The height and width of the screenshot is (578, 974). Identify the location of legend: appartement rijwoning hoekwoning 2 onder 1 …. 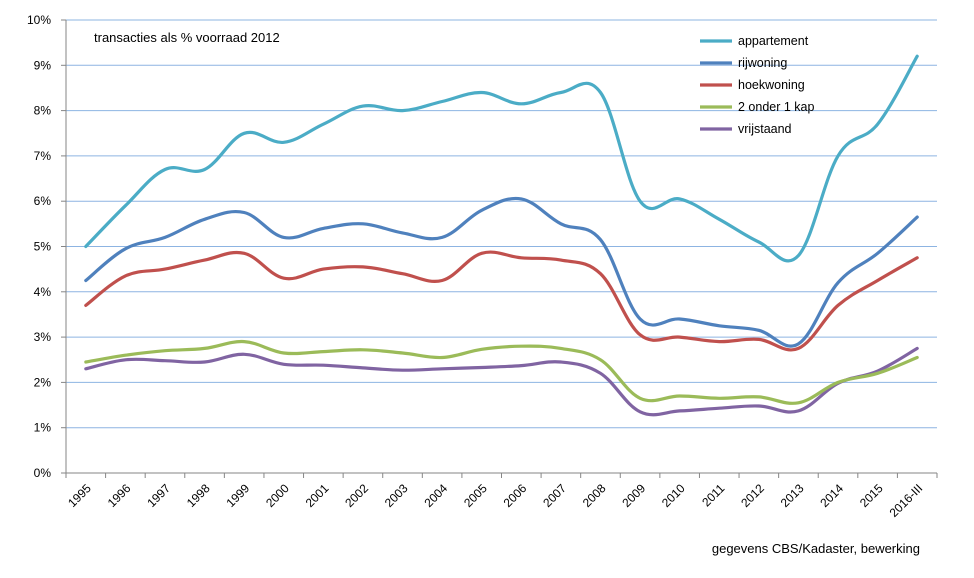
(757, 85).